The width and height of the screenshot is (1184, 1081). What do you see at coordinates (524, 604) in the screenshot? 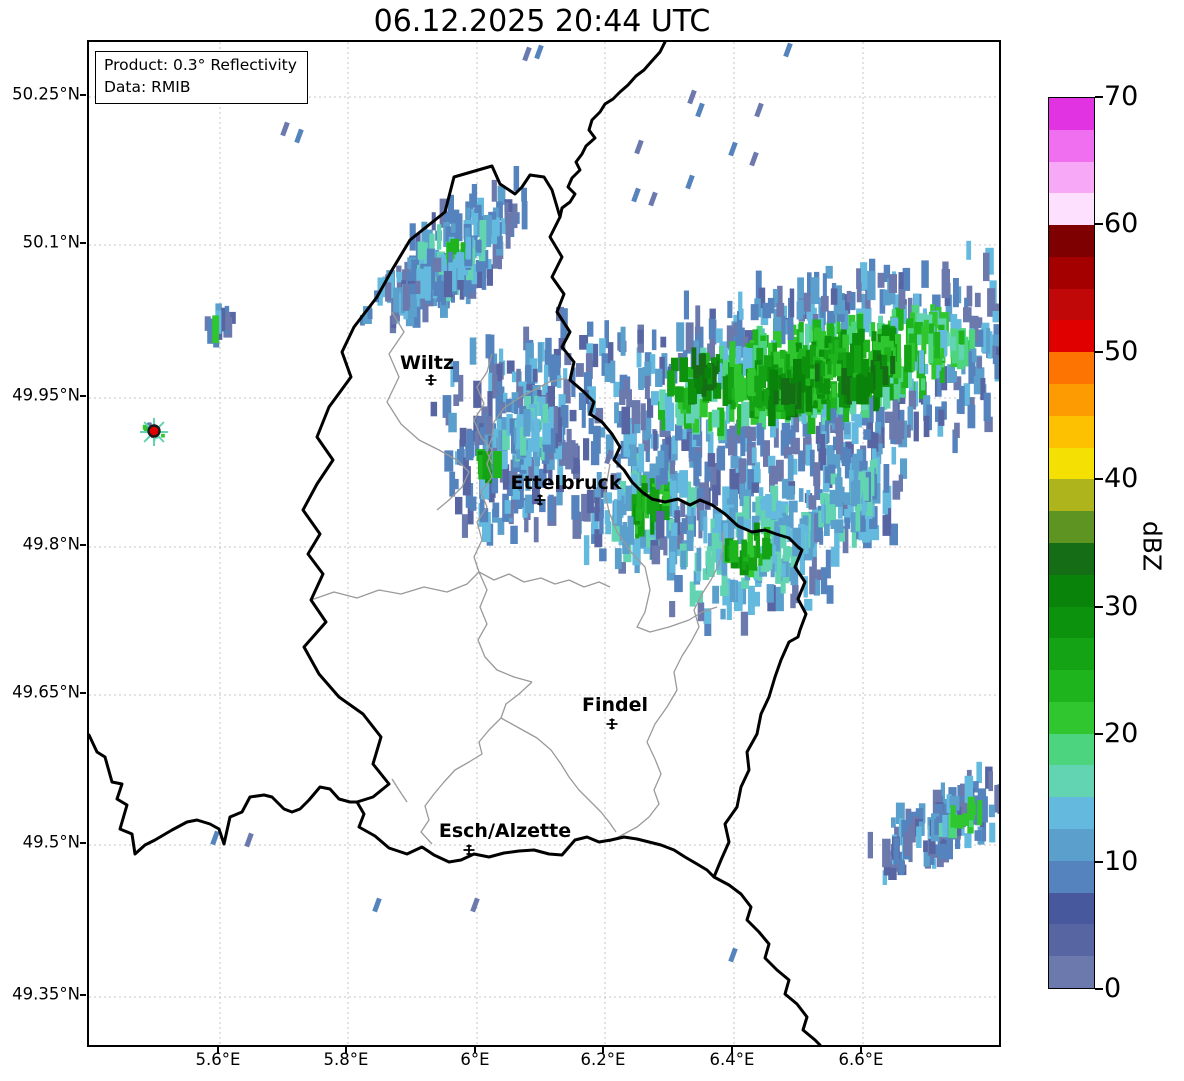
I see `city-layer: Wiltz Ettelbruck Findel Esch/Alzette` at bounding box center [524, 604].